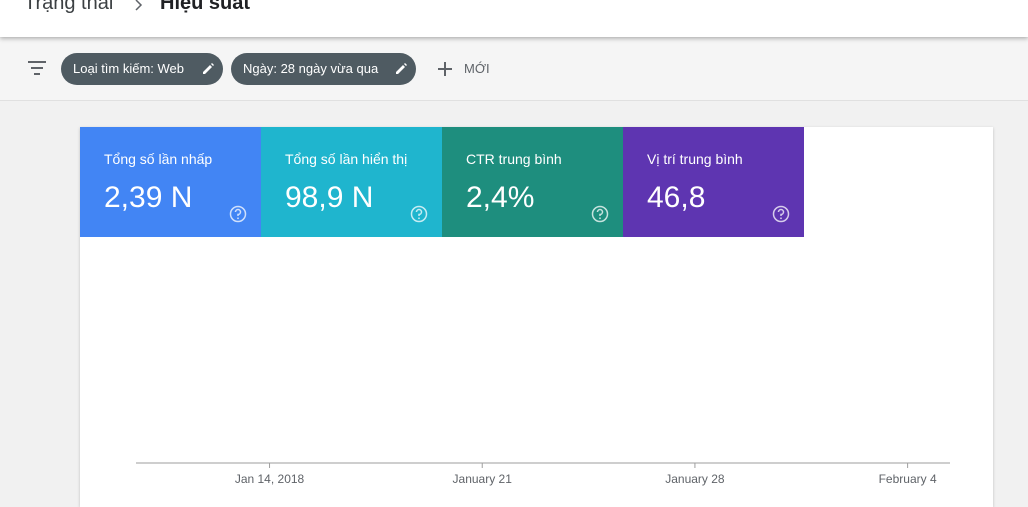 This screenshot has height=507, width=1028. I want to click on metric-value: 98,9 N, so click(329, 197).